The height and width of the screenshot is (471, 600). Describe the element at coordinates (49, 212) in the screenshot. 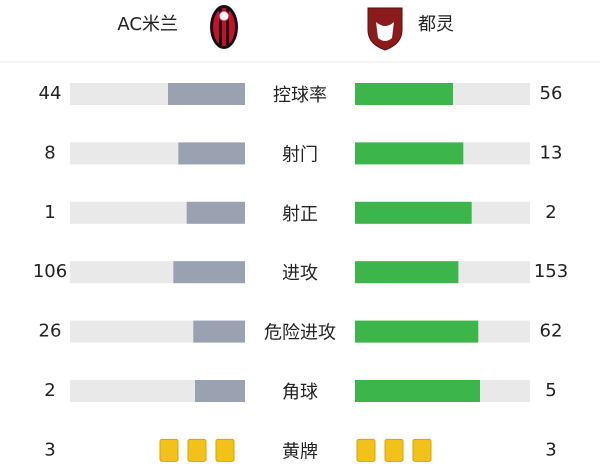

I see `home-value: 1` at that location.